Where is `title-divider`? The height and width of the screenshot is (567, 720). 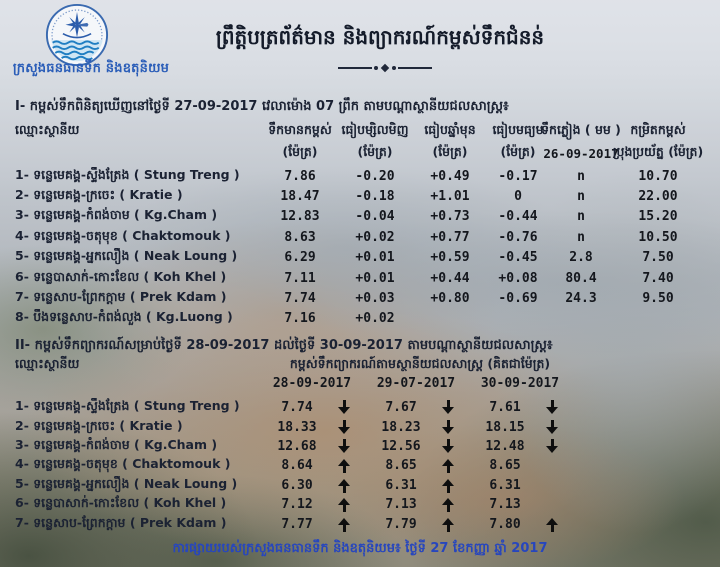 title-divider is located at coordinates (385, 68).